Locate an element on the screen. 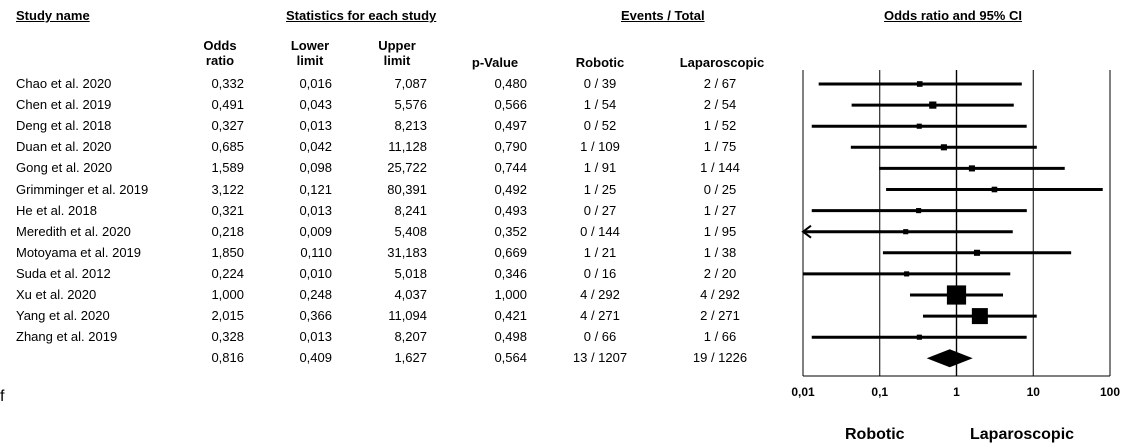  study-or-cell: 1,589 is located at coordinates (227, 168).